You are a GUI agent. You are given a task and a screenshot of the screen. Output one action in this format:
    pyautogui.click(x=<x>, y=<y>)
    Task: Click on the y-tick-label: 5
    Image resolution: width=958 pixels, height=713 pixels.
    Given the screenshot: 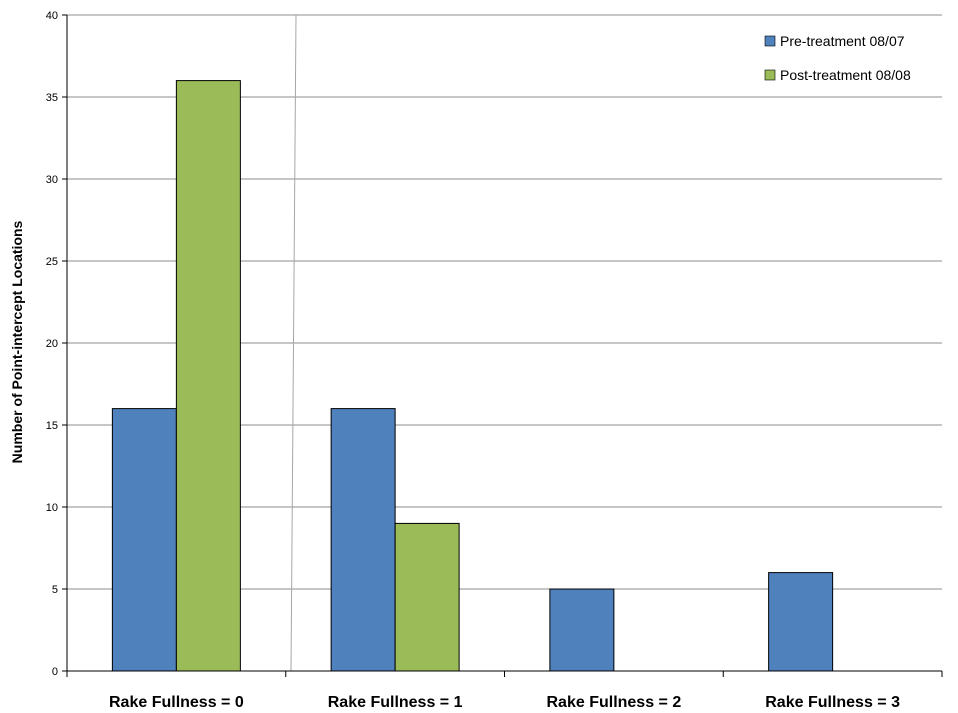 What is the action you would take?
    pyautogui.click(x=55, y=590)
    